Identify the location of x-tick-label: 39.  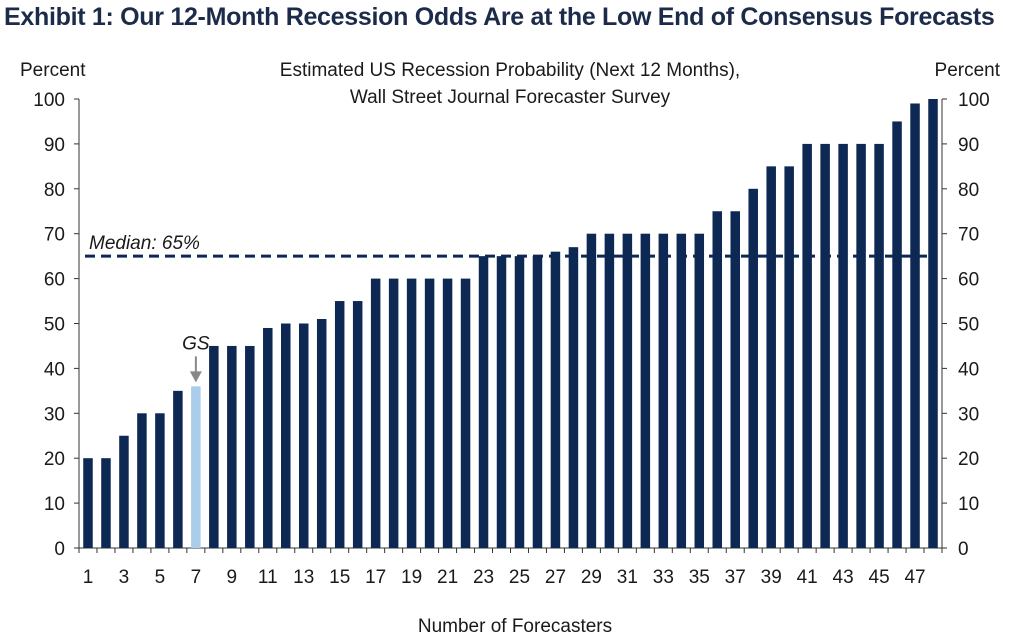
(771, 577).